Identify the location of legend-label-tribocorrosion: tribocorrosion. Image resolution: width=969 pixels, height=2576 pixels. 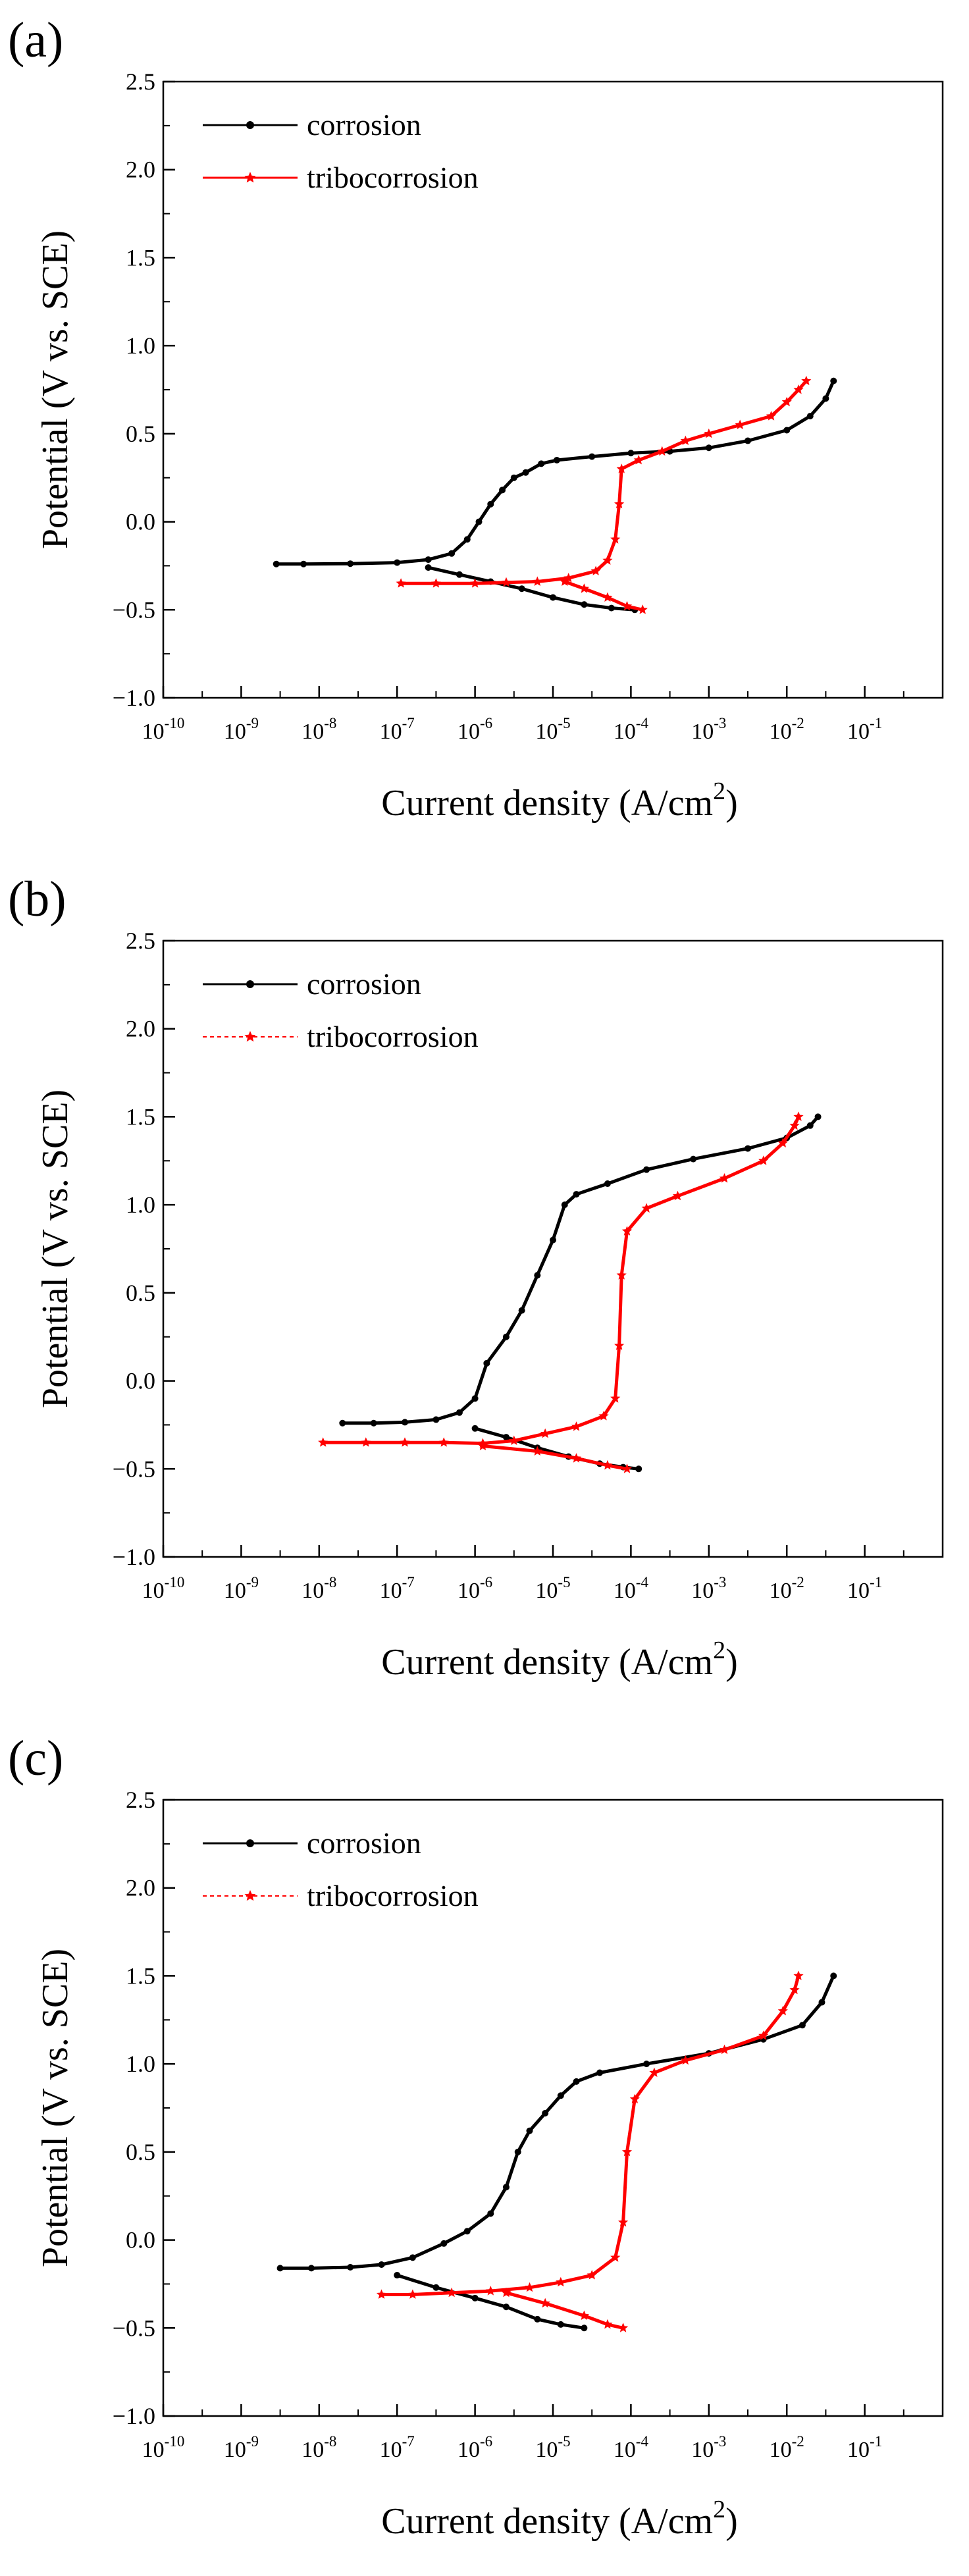
(393, 1036).